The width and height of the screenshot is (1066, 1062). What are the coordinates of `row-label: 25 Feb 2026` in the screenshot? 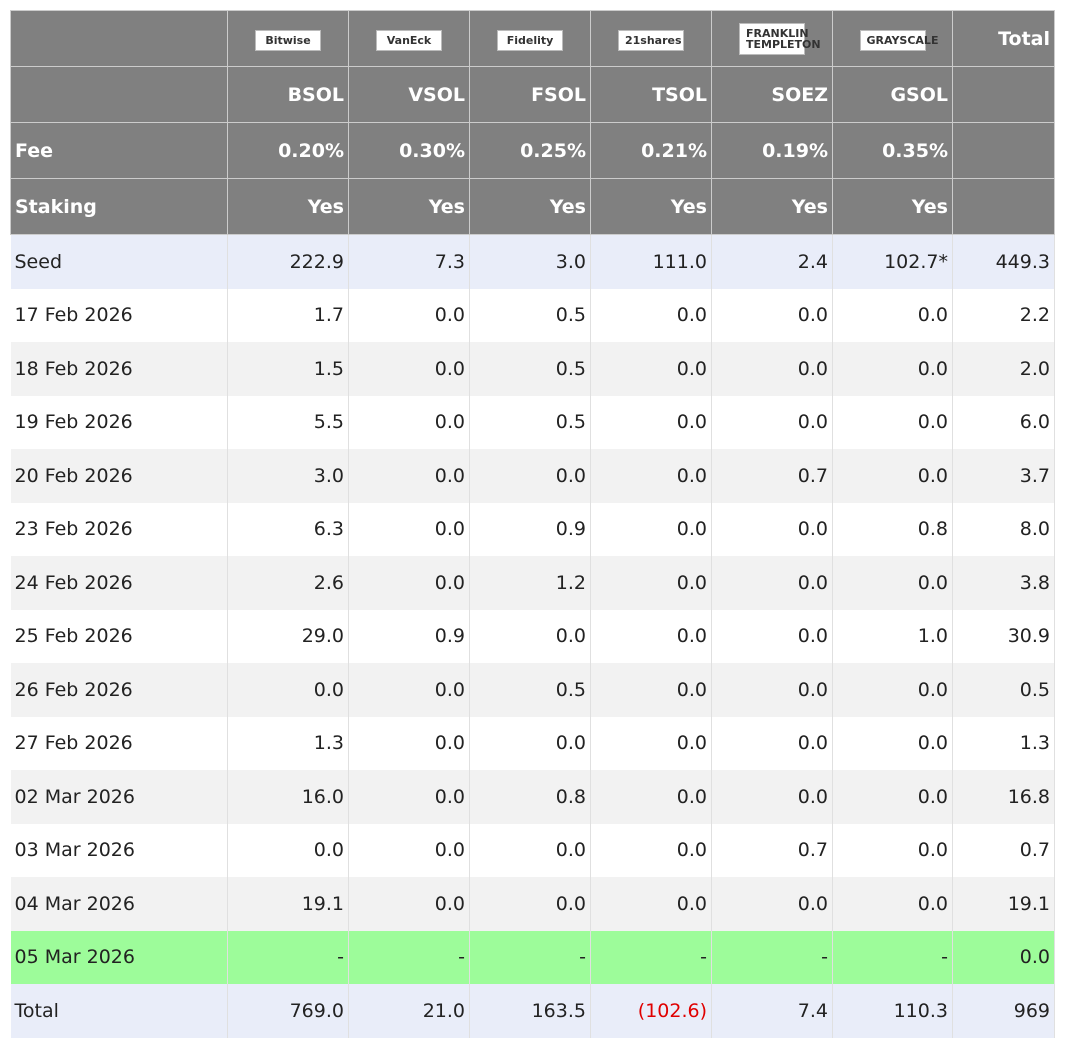 It's located at (119, 636).